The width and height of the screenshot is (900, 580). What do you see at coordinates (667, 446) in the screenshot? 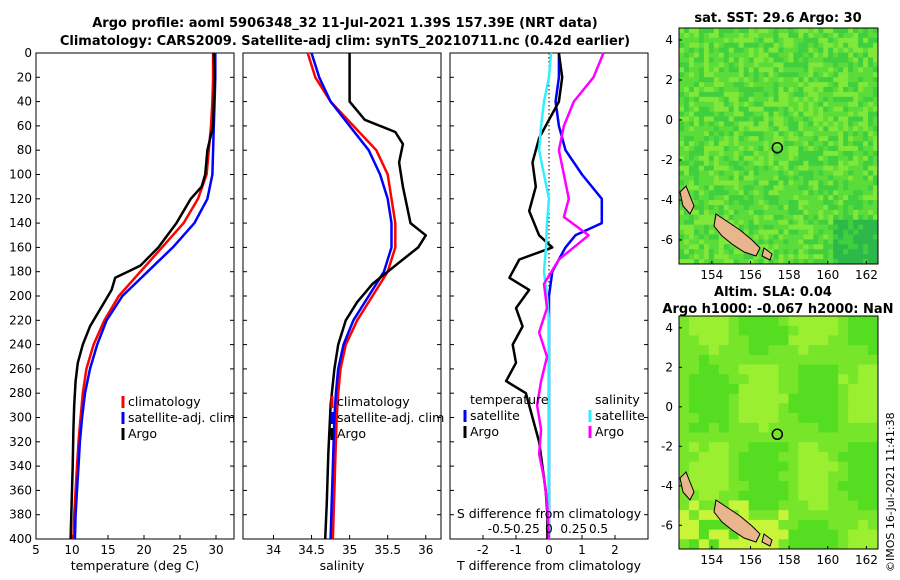
I see `map-y-tick-label: -2` at bounding box center [667, 446].